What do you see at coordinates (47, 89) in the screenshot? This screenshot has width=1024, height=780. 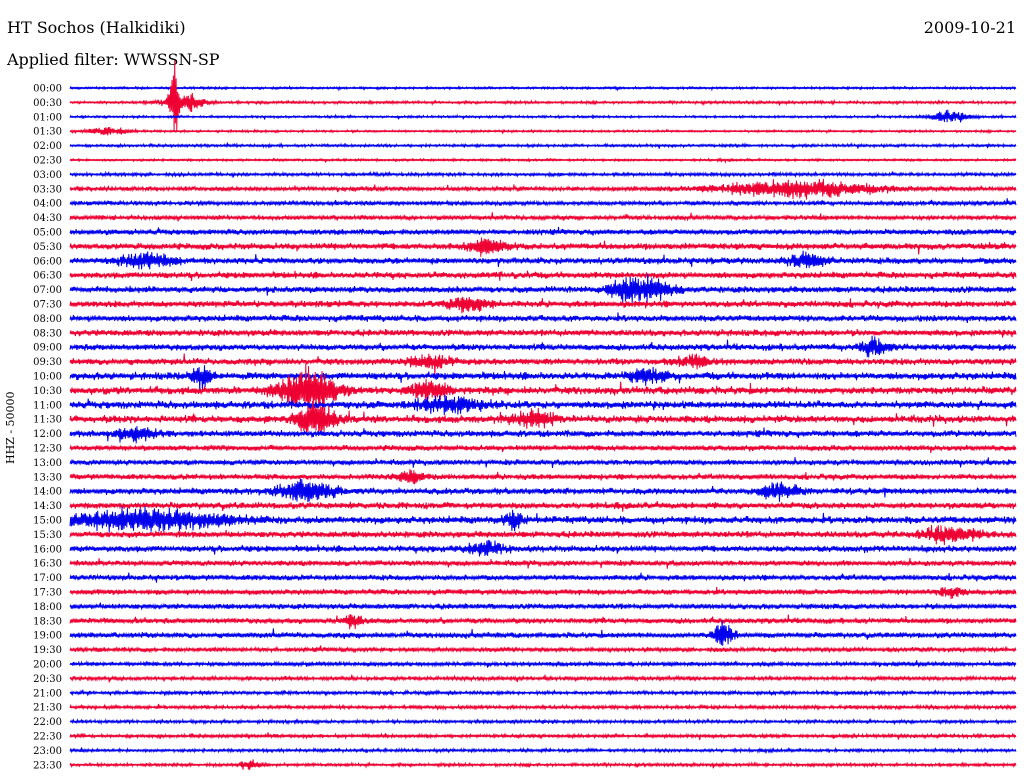 I see `trace-time-label: 00:00` at bounding box center [47, 89].